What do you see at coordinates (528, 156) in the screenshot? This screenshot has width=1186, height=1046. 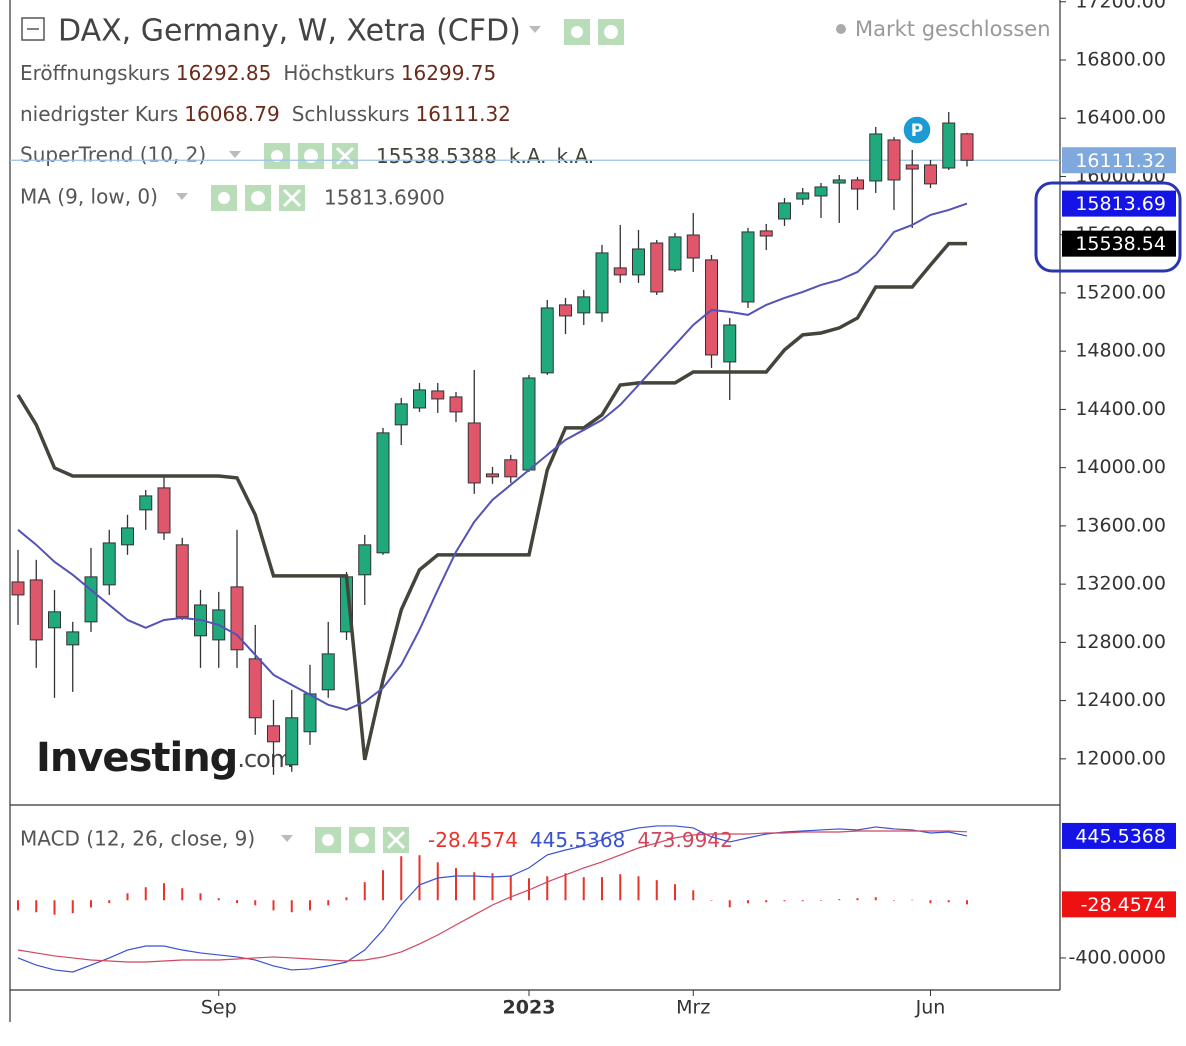 I see `legend-value: k.A.` at bounding box center [528, 156].